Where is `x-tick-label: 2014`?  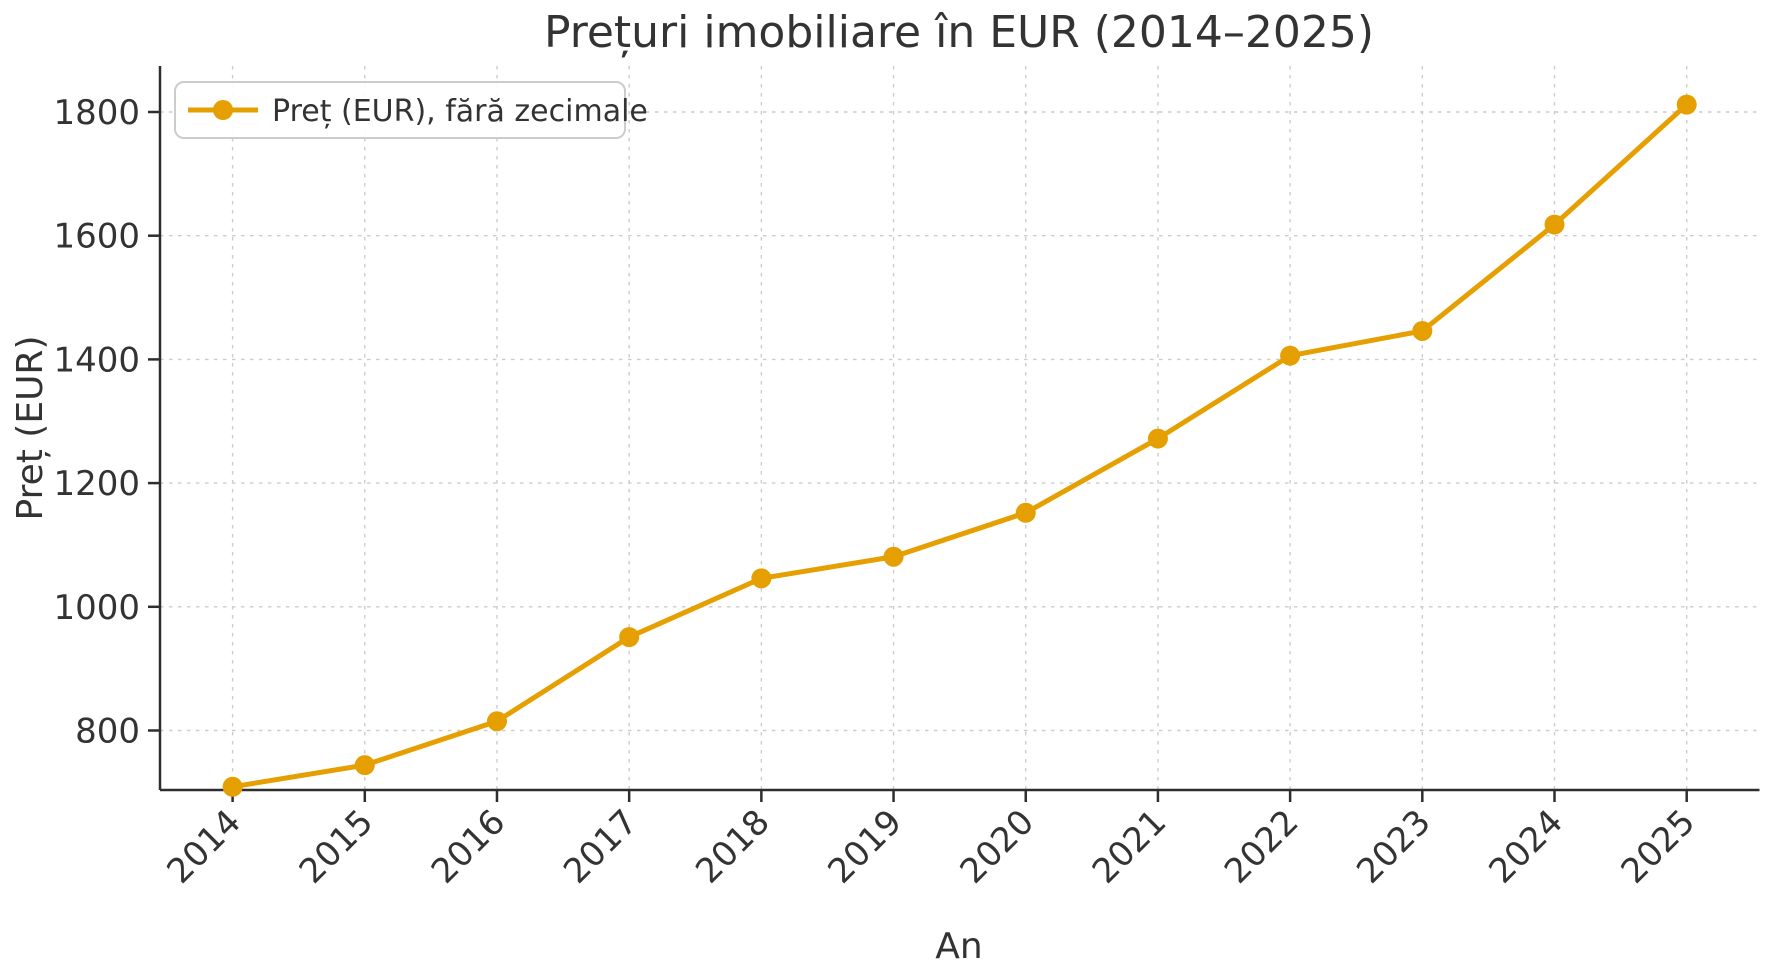
x-tick-label: 2014 is located at coordinates (203, 846).